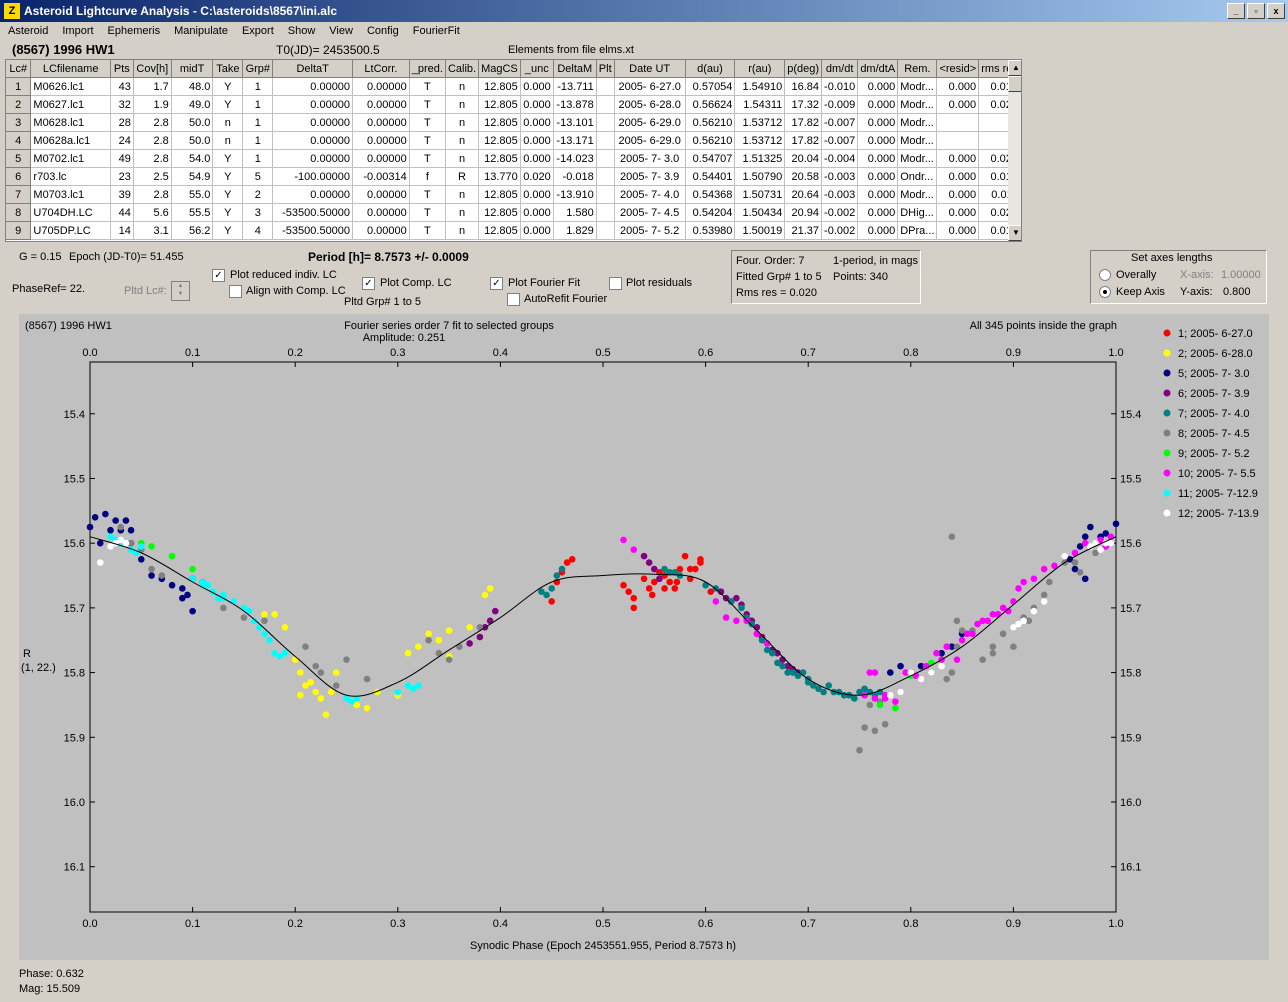 The width and height of the screenshot is (1288, 1002). I want to click on table-cell: 20.58, so click(803, 176).